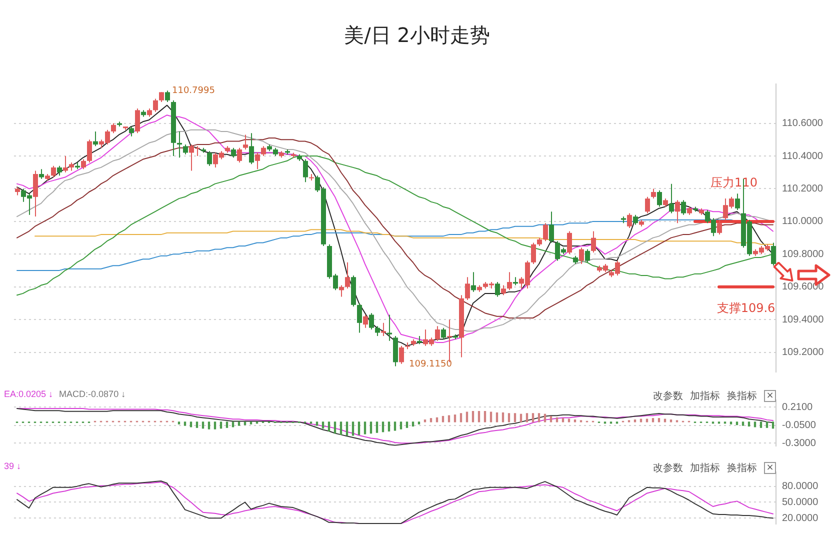  Describe the element at coordinates (770, 396) in the screenshot. I see `annotation: ×` at that location.